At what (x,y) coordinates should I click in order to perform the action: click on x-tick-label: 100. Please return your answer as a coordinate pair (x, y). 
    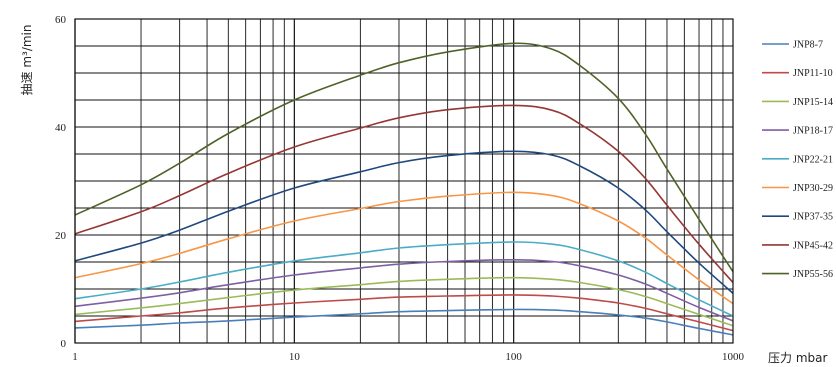
    Looking at the image, I should click on (513, 357).